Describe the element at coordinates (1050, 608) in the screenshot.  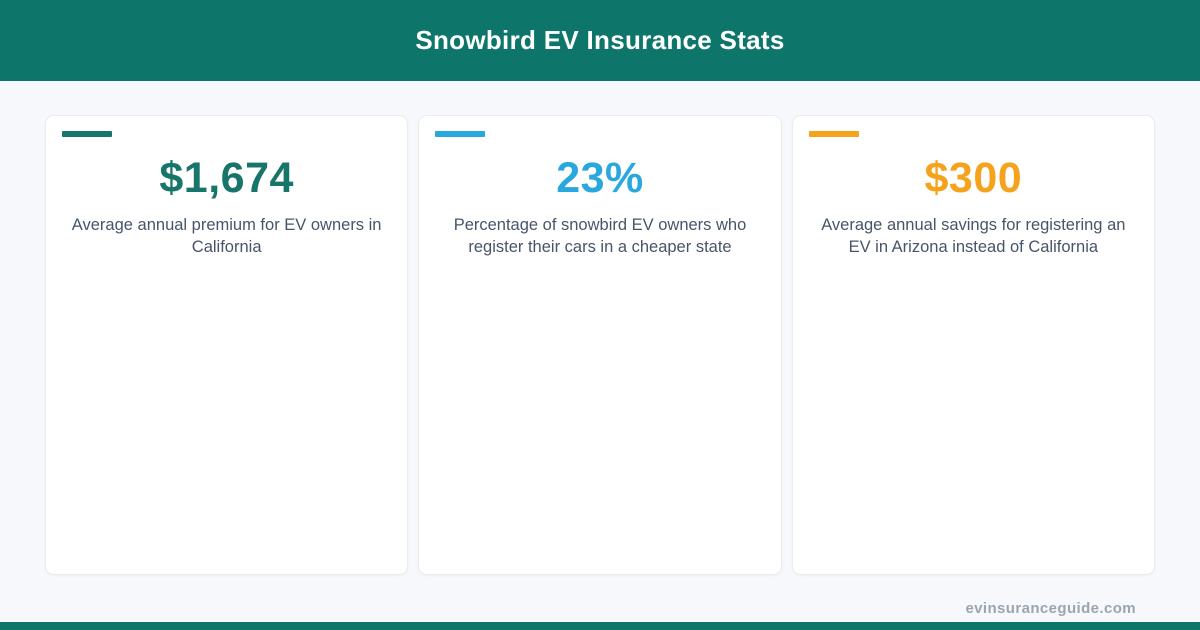
I see `website-credit: evinsuranceguide.com` at that location.